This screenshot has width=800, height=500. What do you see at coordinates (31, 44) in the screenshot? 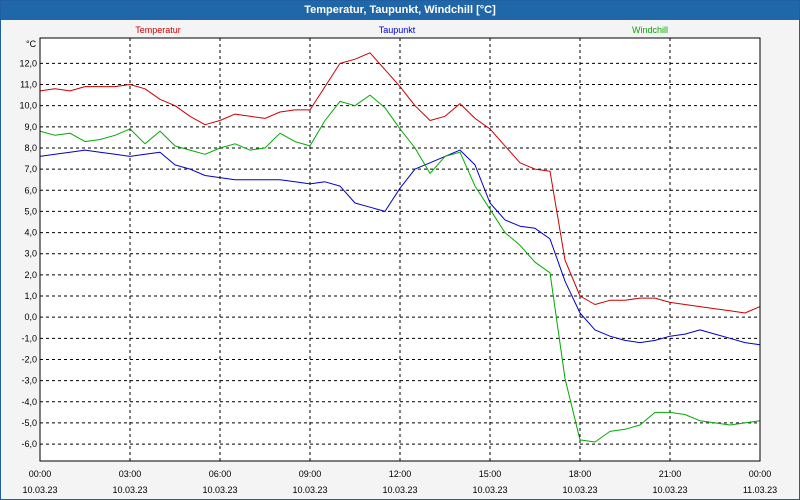
I see `y-axis-label: °C` at bounding box center [31, 44].